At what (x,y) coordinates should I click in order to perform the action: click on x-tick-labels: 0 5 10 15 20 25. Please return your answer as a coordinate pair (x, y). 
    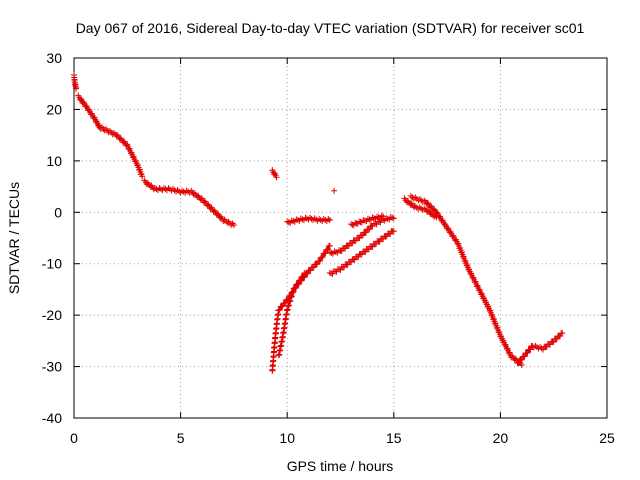
    Looking at the image, I should click on (342, 438).